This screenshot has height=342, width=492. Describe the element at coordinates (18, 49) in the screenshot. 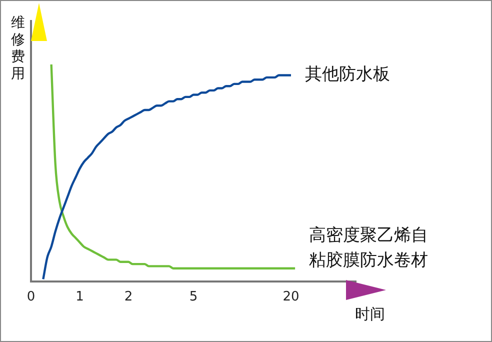

I see `y-axis-title: 维修费用` at that location.